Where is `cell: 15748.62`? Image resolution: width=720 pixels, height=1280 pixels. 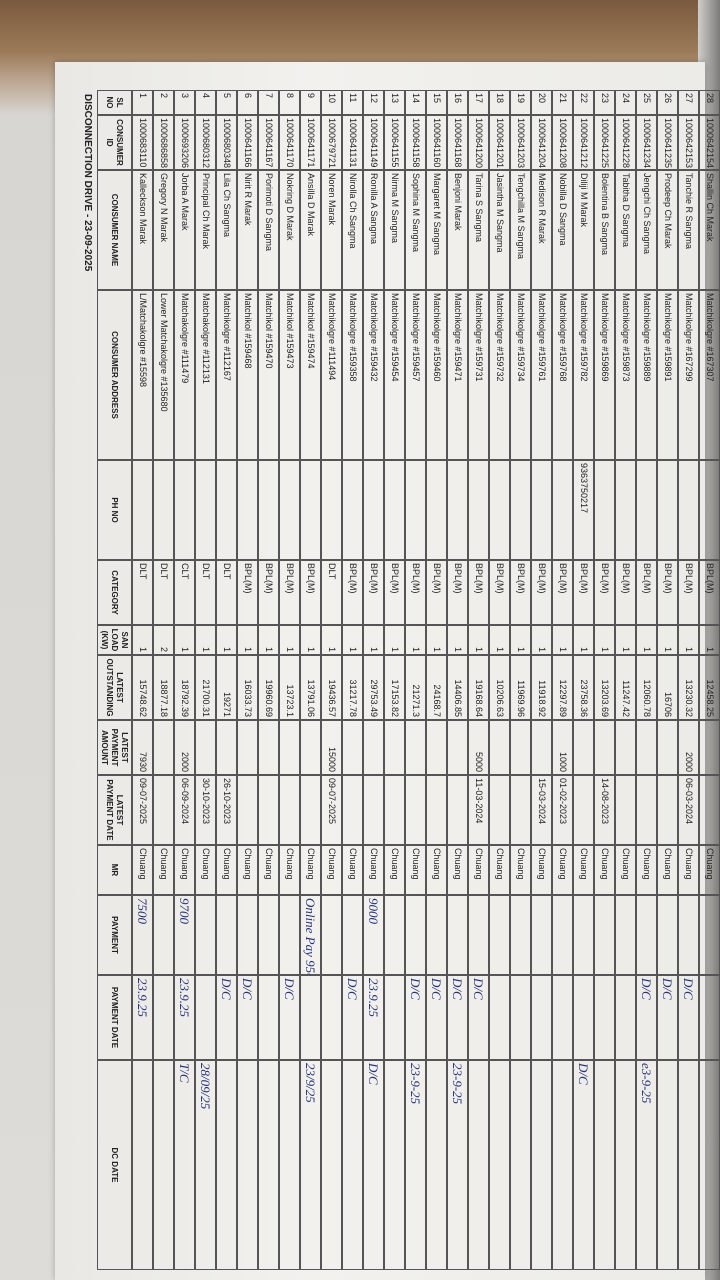 cell: 15748.62 is located at coordinates (142, 687).